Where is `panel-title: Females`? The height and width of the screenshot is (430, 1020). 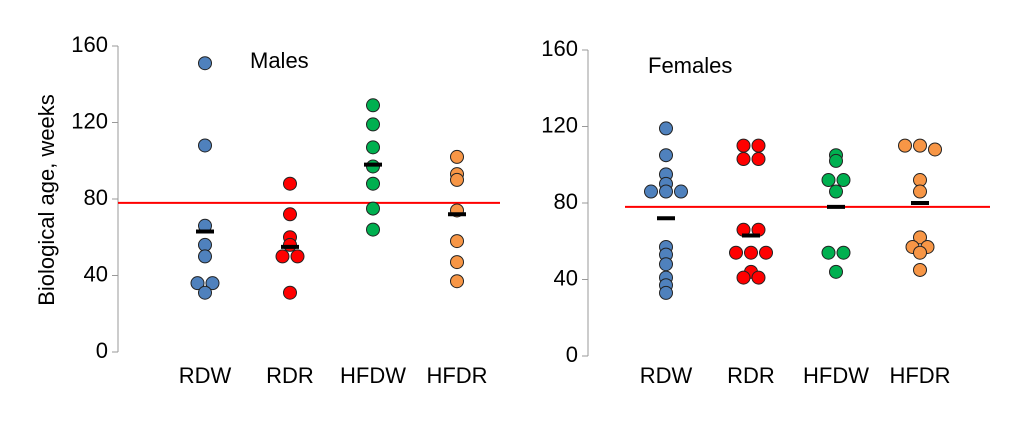
panel-title: Females is located at coordinates (690, 65).